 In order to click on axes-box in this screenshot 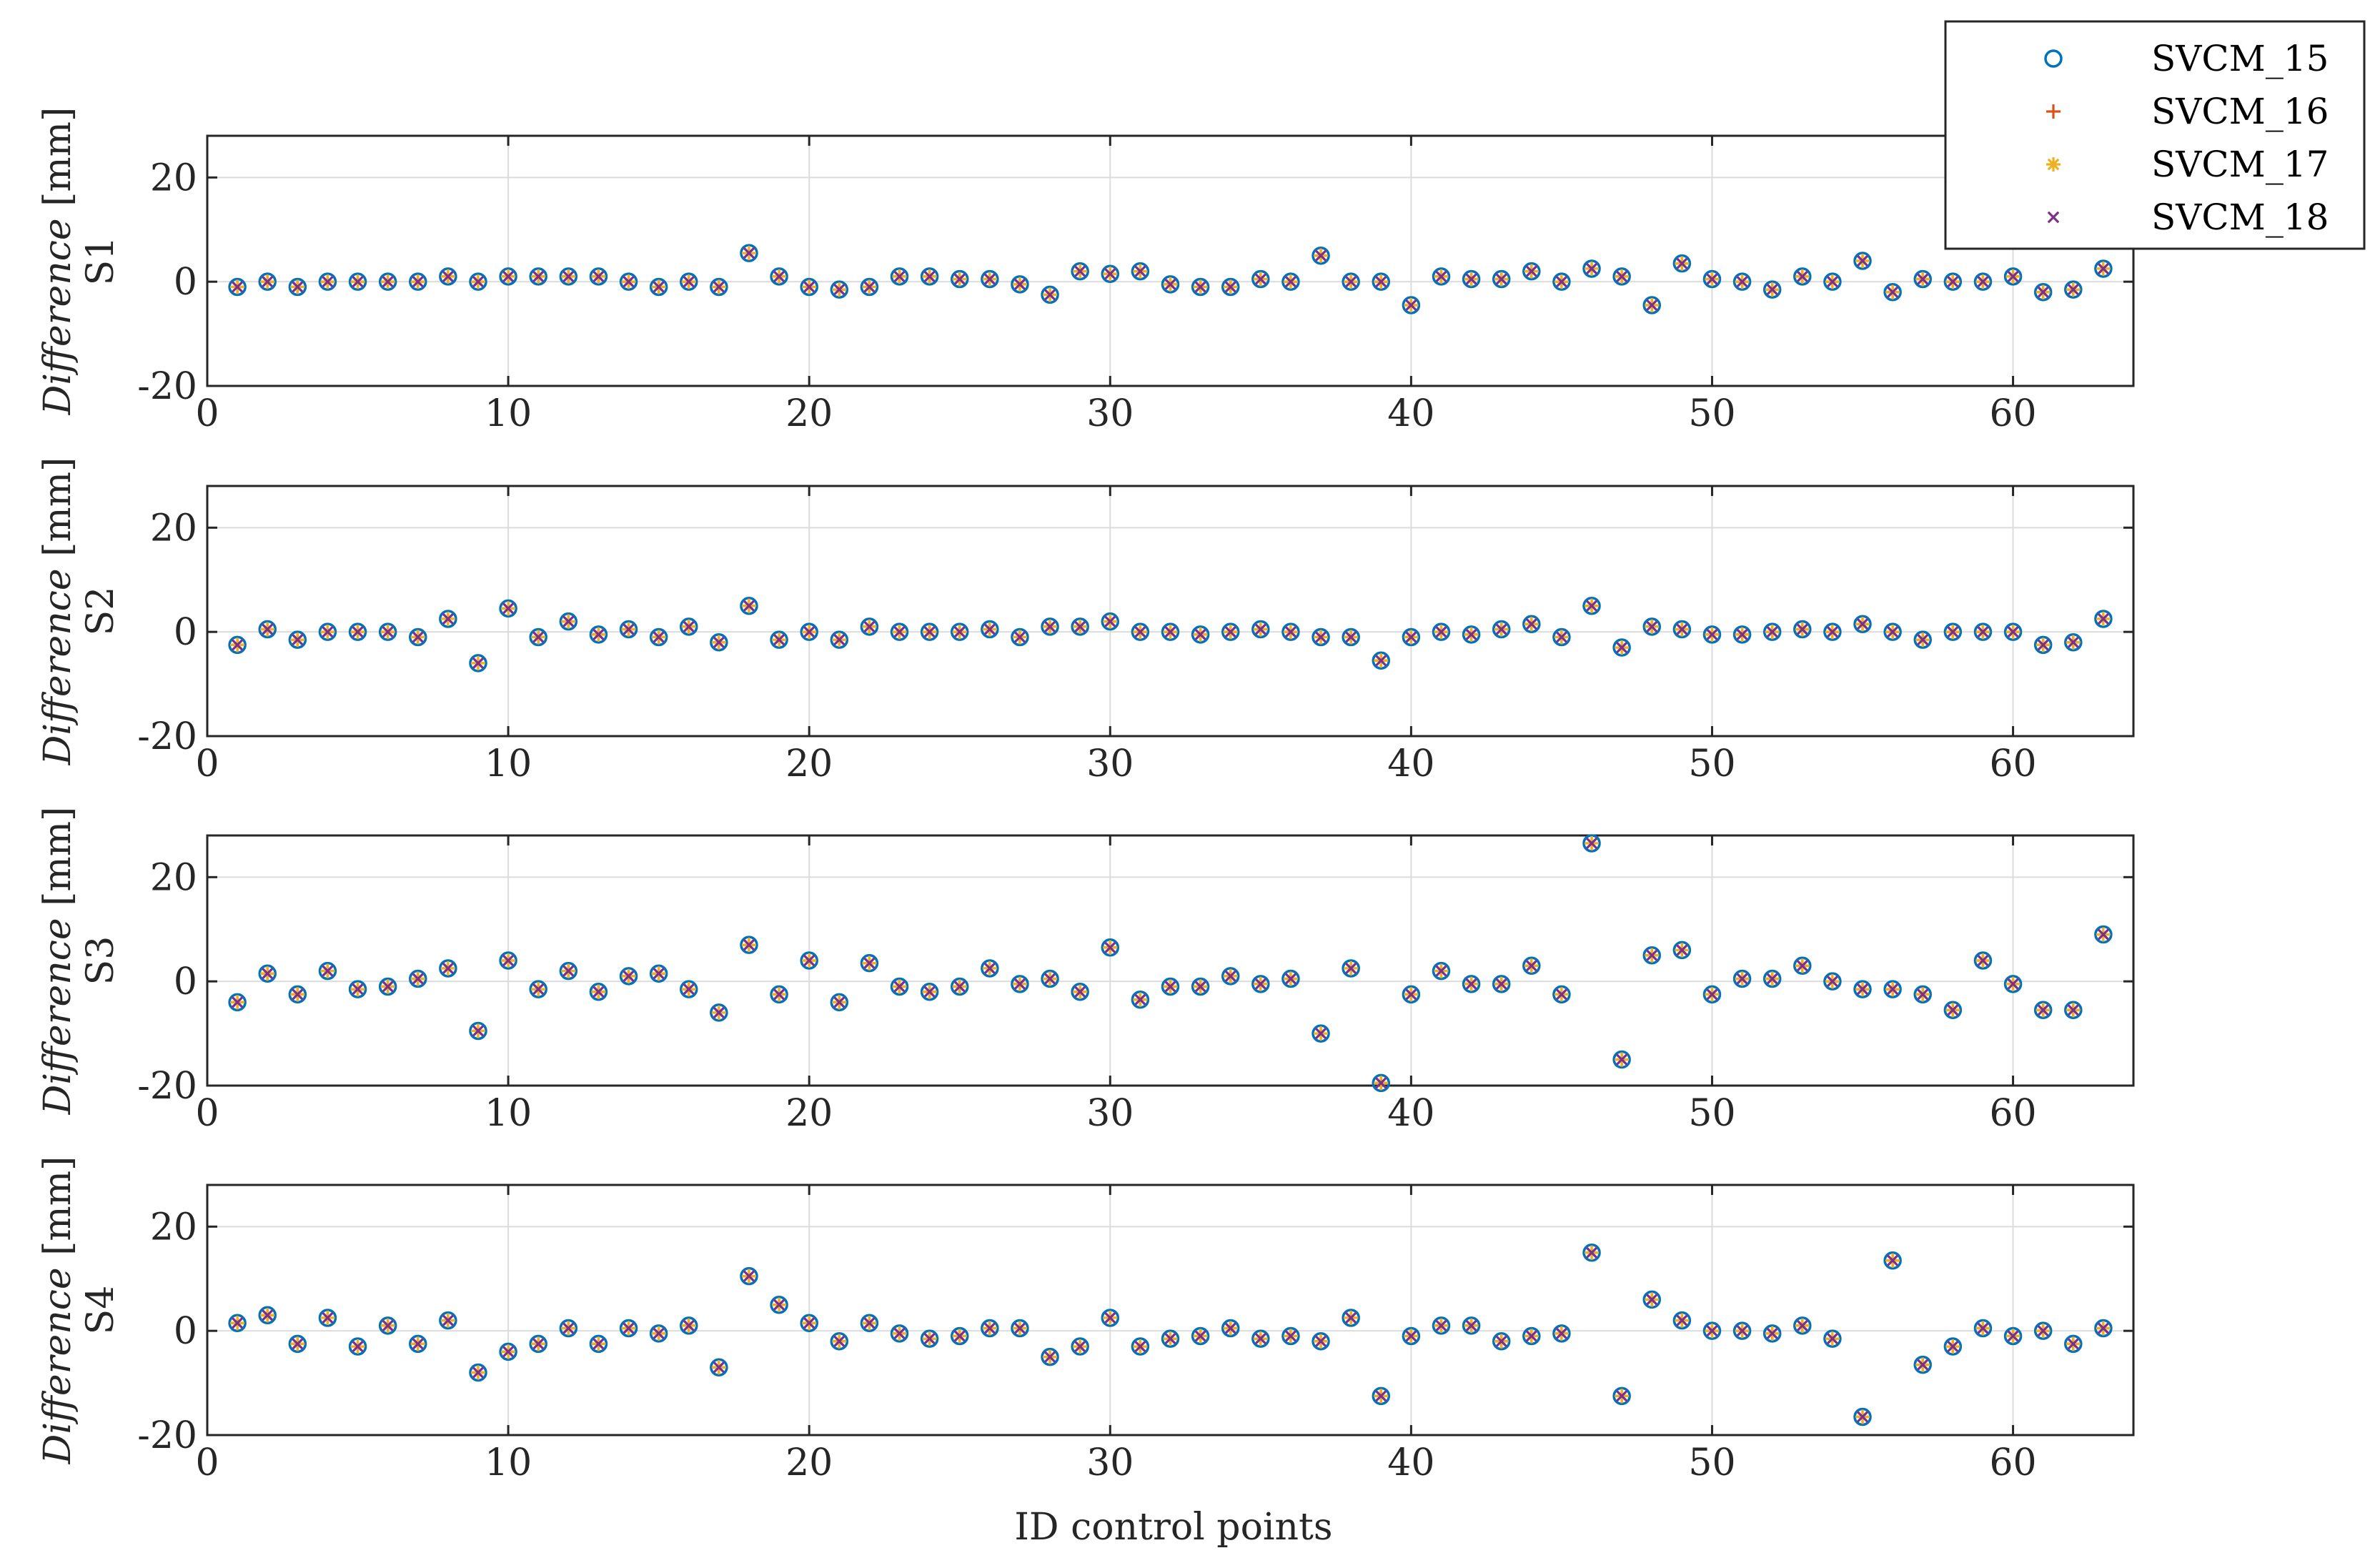, I will do `click(1170, 611)`.